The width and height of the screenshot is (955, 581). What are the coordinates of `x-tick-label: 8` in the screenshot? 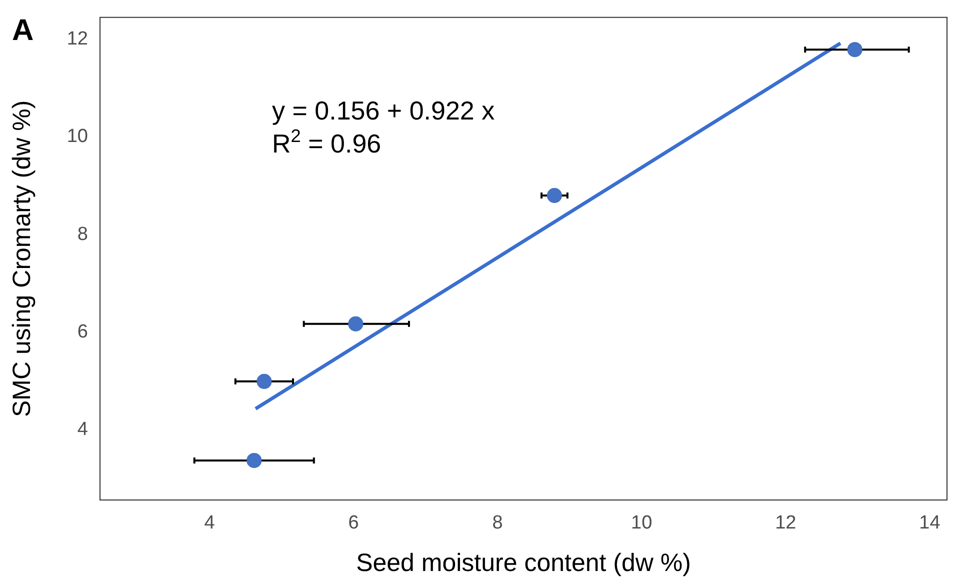 It's located at (497, 523).